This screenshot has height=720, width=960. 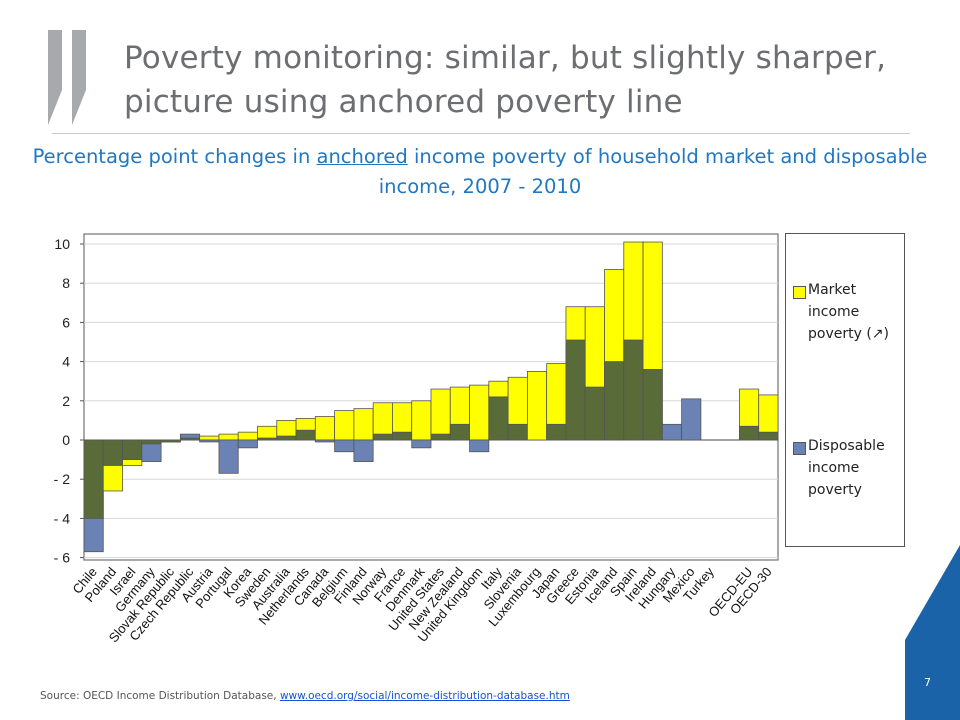 I want to click on y-tick-label: 4, so click(x=66, y=362).